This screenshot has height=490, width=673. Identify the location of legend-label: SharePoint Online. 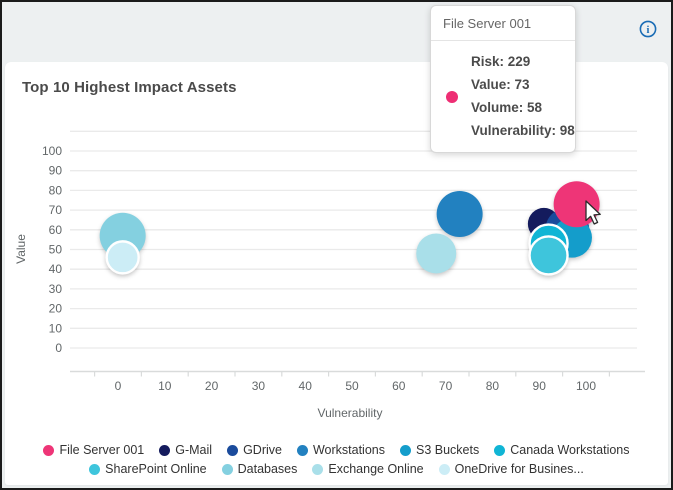
(156, 469).